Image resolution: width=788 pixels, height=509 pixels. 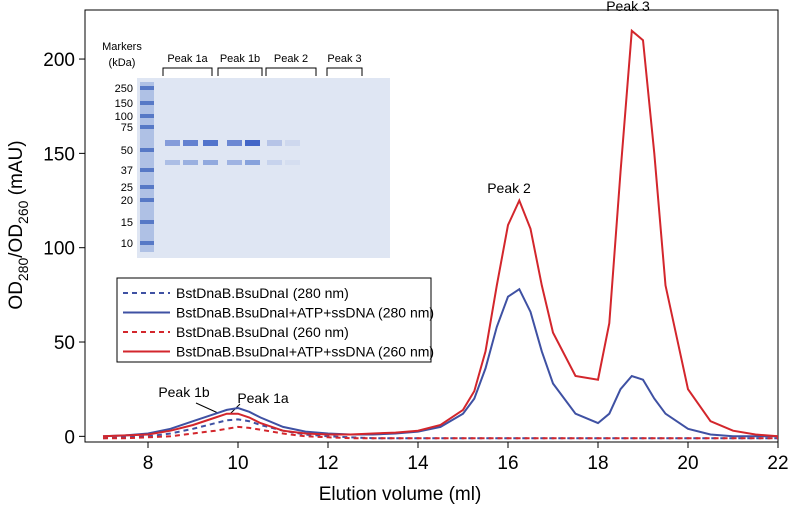 I want to click on lane-group-label: Peak 1b, so click(x=240, y=59).